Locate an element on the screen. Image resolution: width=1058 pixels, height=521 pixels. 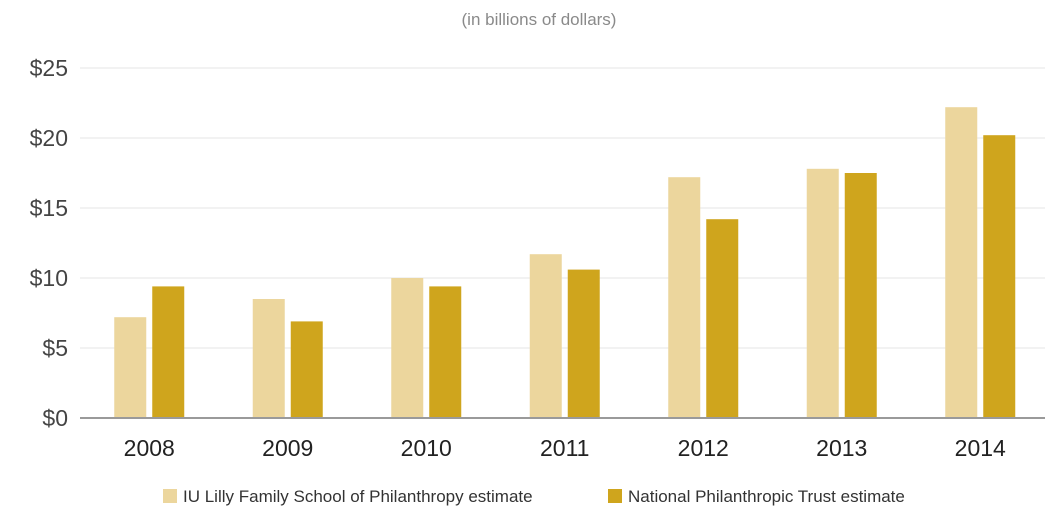
x-axis-ticks: 2008 2009 2010 2011 2012 2013 2014 is located at coordinates (565, 448).